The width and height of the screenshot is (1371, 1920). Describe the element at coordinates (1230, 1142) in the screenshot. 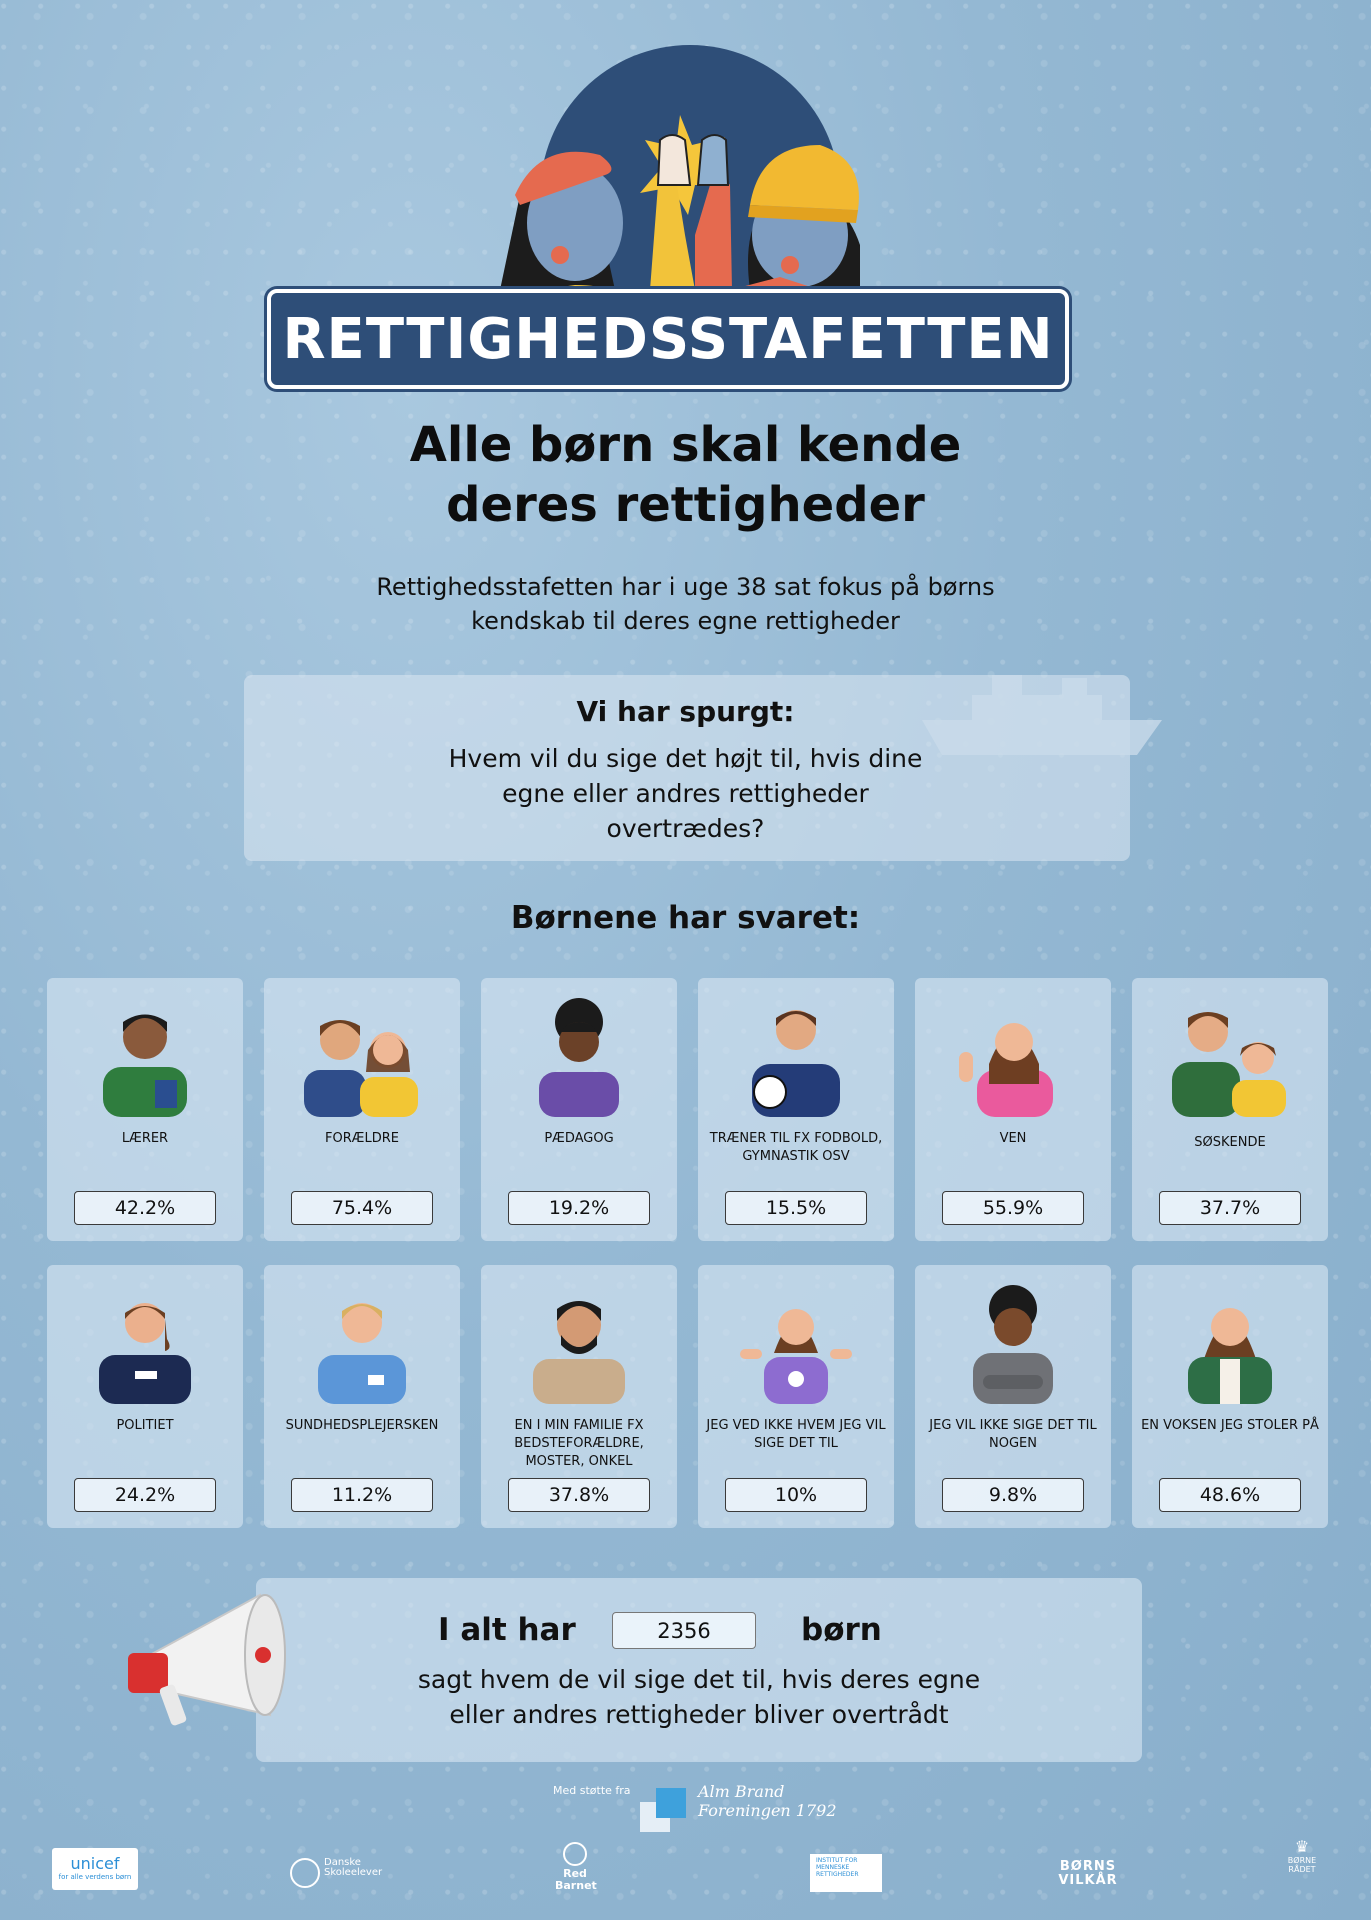

I see `answer-label: SØSKENDE` at that location.